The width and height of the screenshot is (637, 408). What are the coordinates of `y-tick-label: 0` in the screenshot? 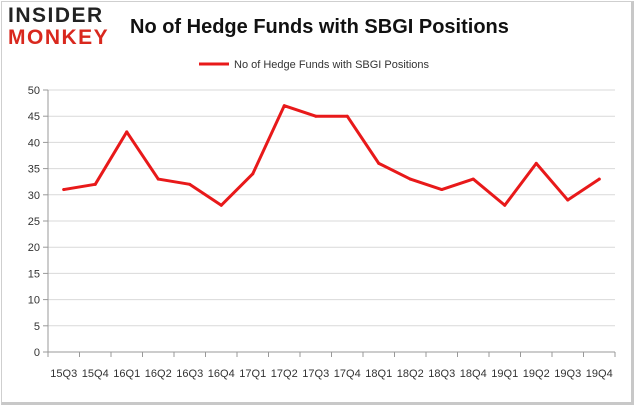 It's located at (37, 353).